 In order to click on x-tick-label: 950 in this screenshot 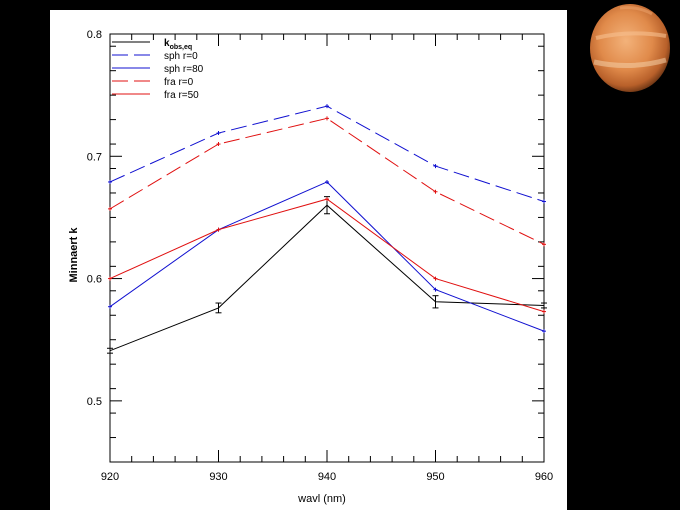, I will do `click(435, 477)`.